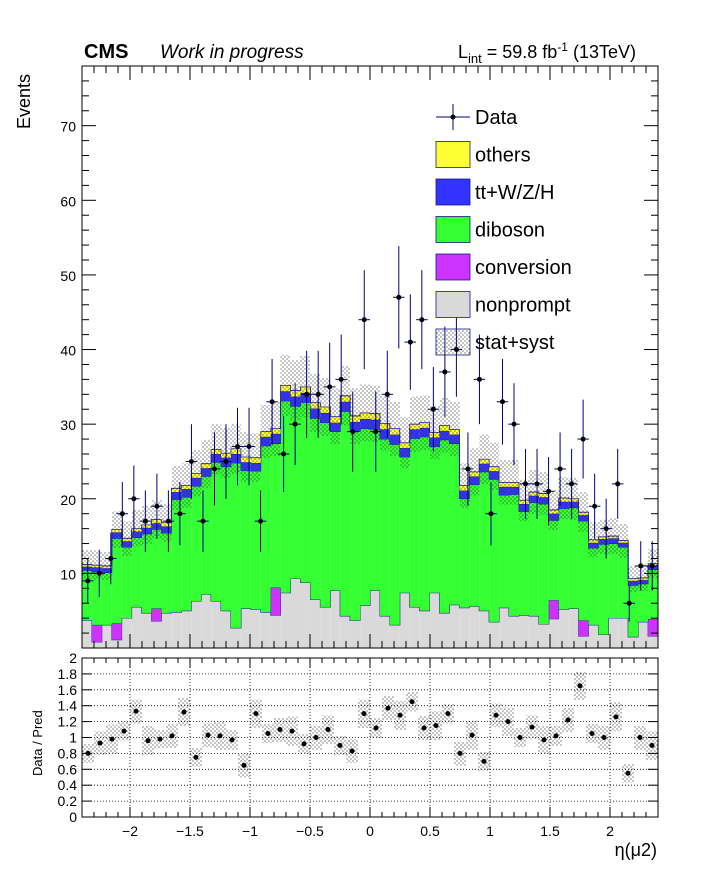  Describe the element at coordinates (68, 722) in the screenshot. I see `ratio-tick-label: 1.2` at that location.